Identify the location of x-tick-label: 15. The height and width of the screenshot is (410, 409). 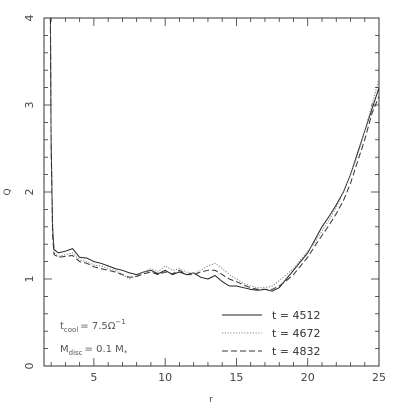
(236, 377).